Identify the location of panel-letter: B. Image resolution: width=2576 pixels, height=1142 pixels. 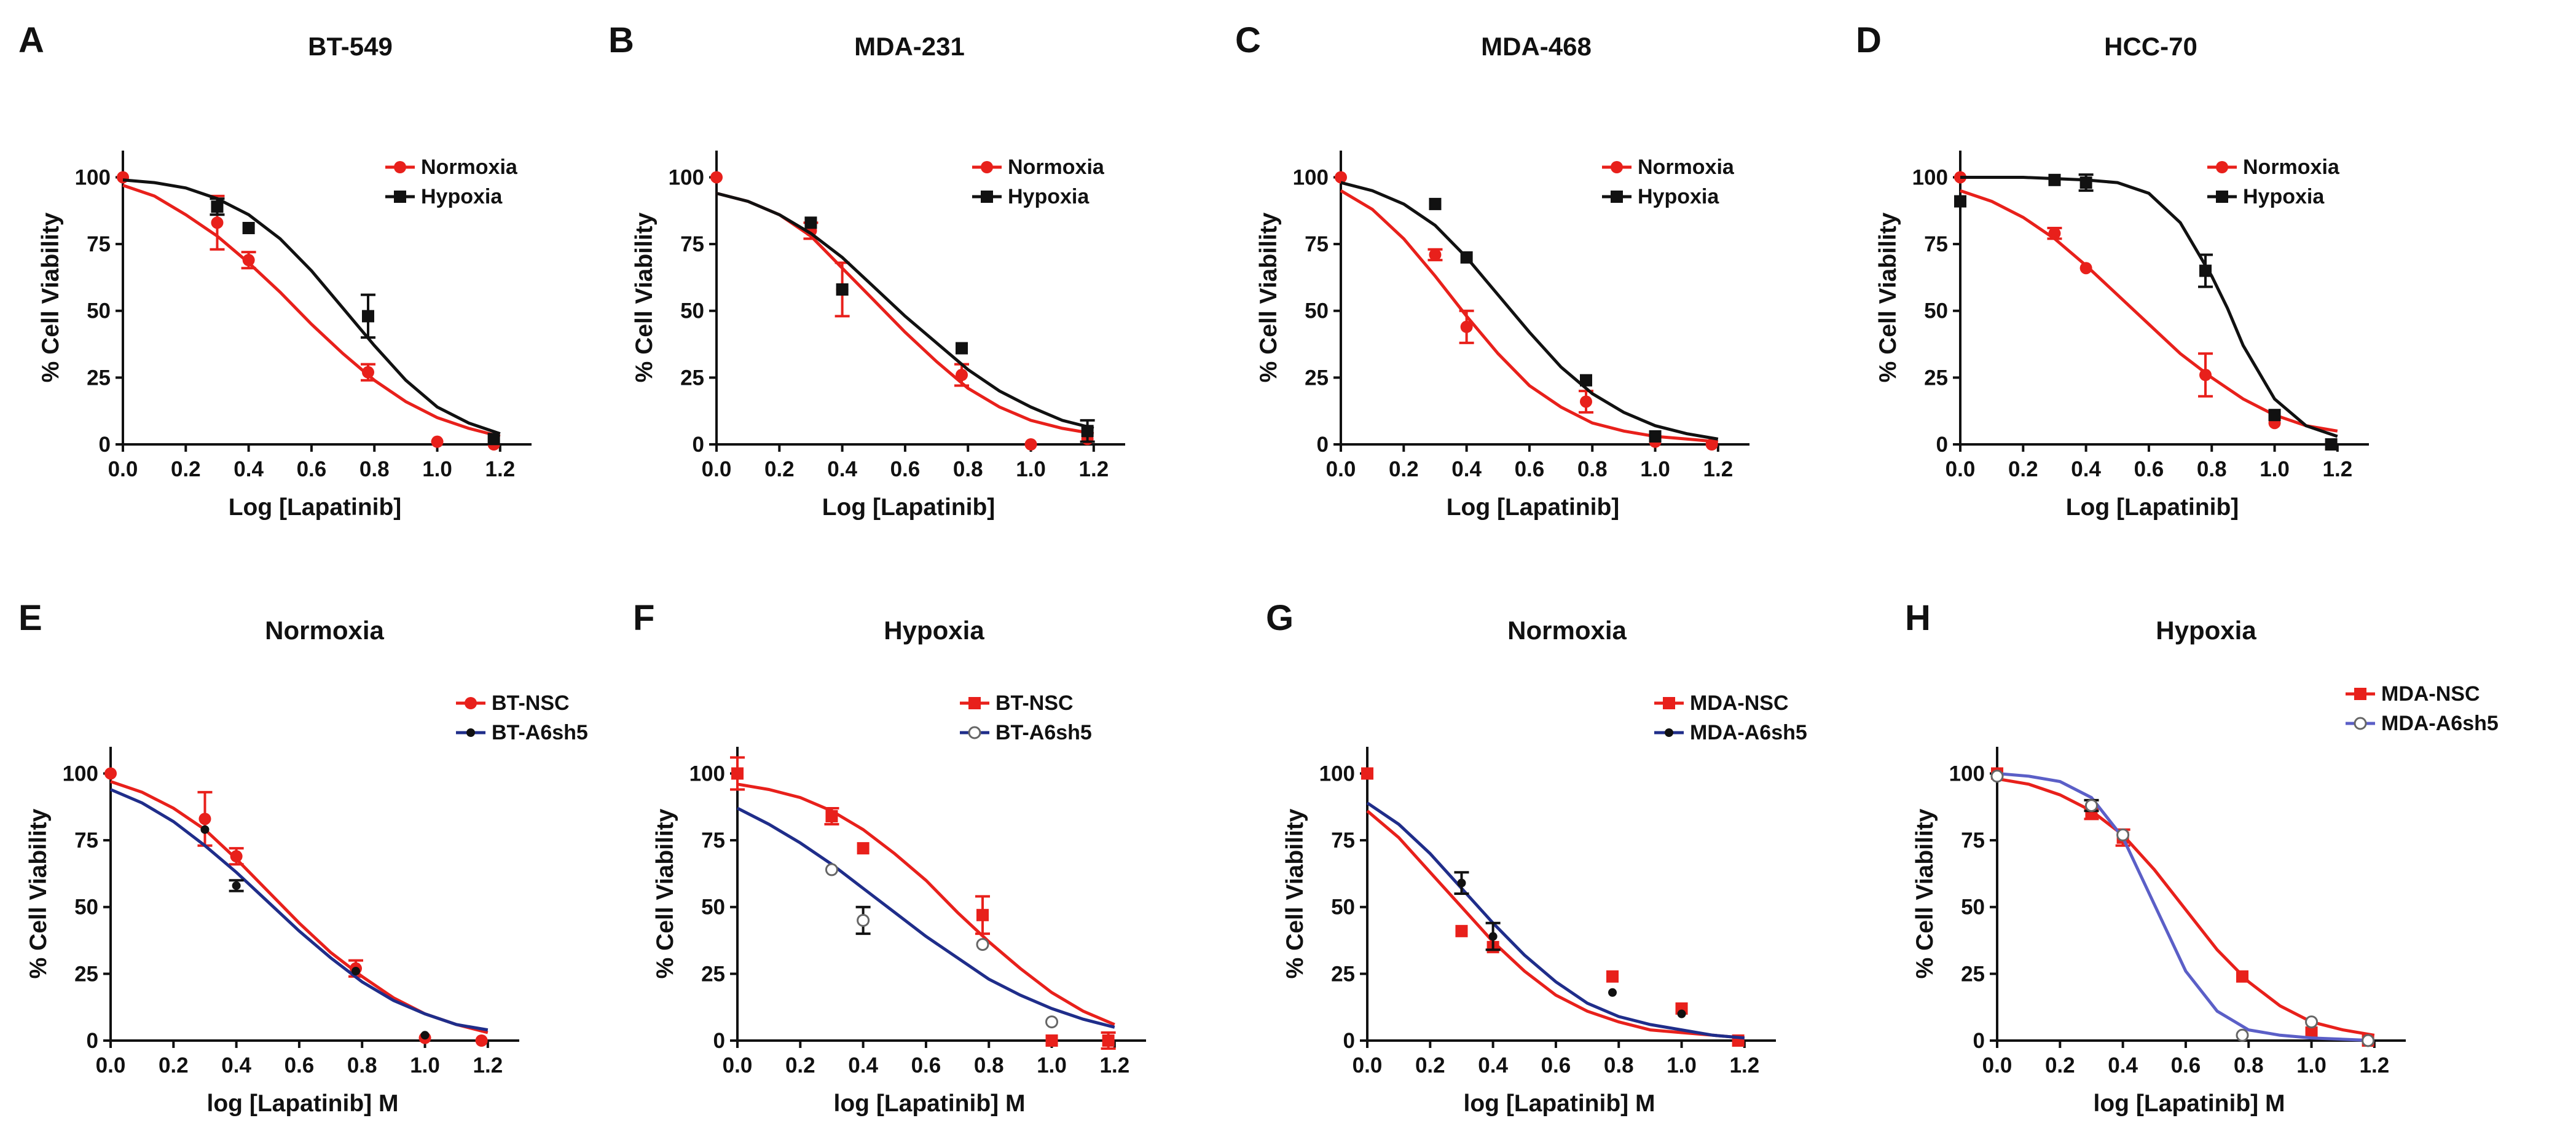
(621, 40).